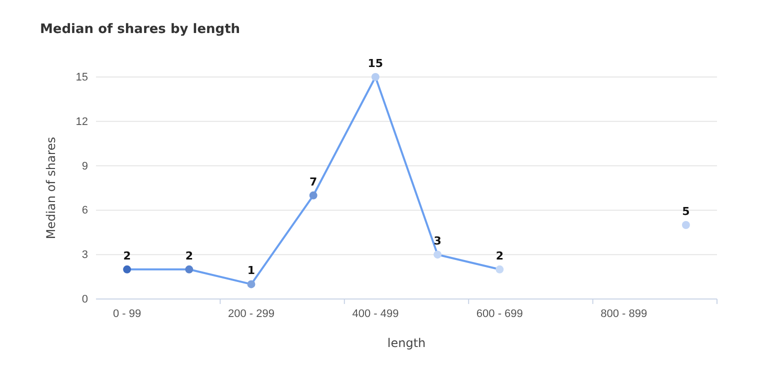  Describe the element at coordinates (85, 300) in the screenshot. I see `y-tick-label: 0` at that location.